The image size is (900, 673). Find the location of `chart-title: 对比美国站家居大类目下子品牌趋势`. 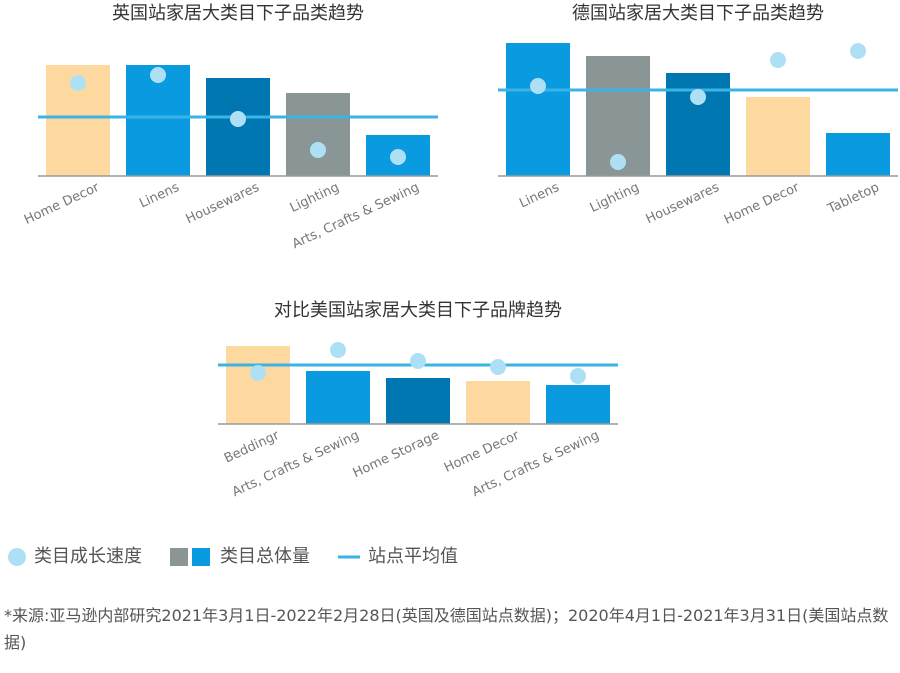

chart-title: 对比美国站家居大类目下子品牌趋势 is located at coordinates (418, 310).